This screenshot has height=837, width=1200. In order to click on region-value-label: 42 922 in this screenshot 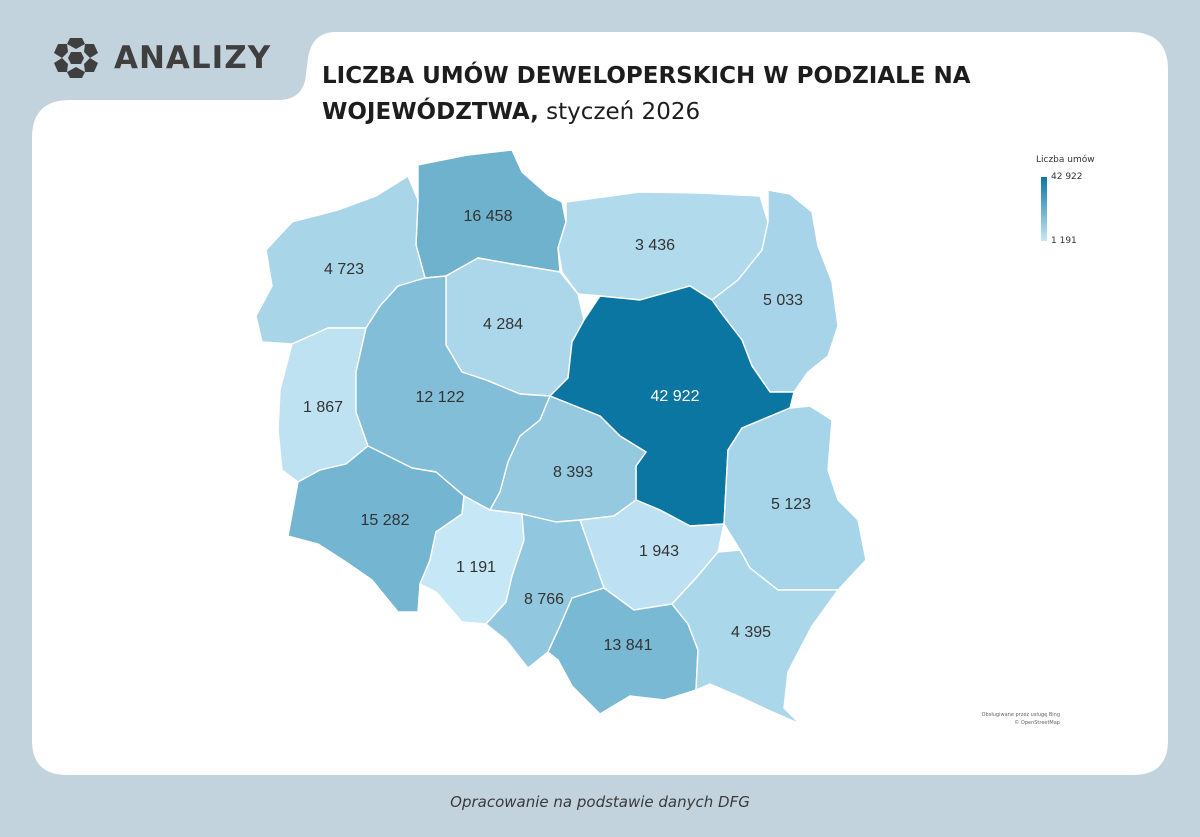, I will do `click(675, 396)`.